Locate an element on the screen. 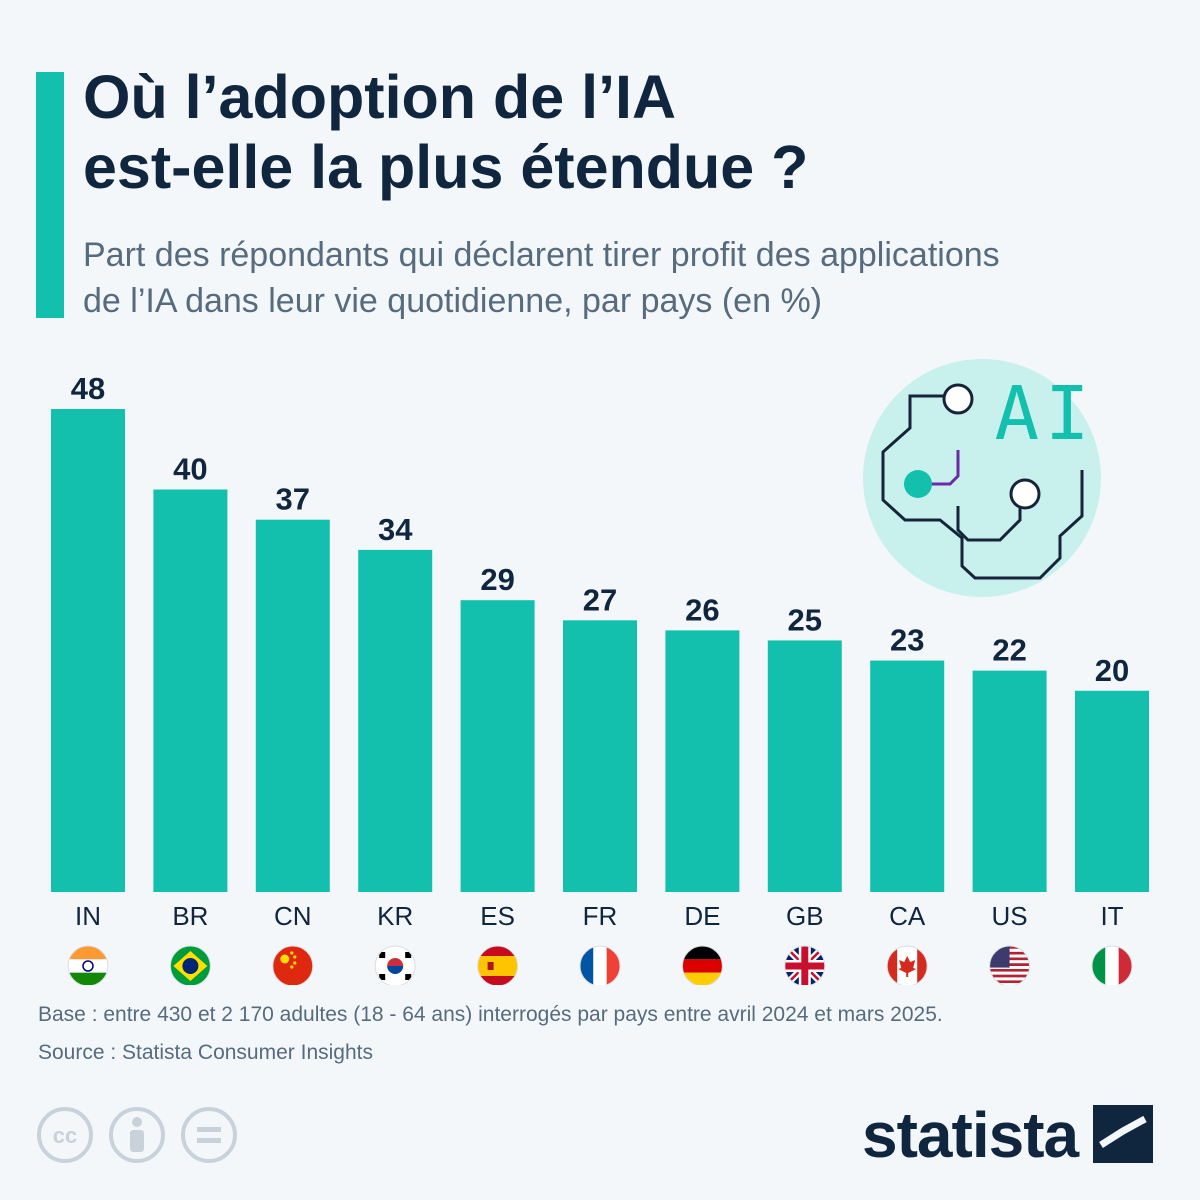 This screenshot has height=1200, width=1200. flag-de-icon is located at coordinates (702, 965).